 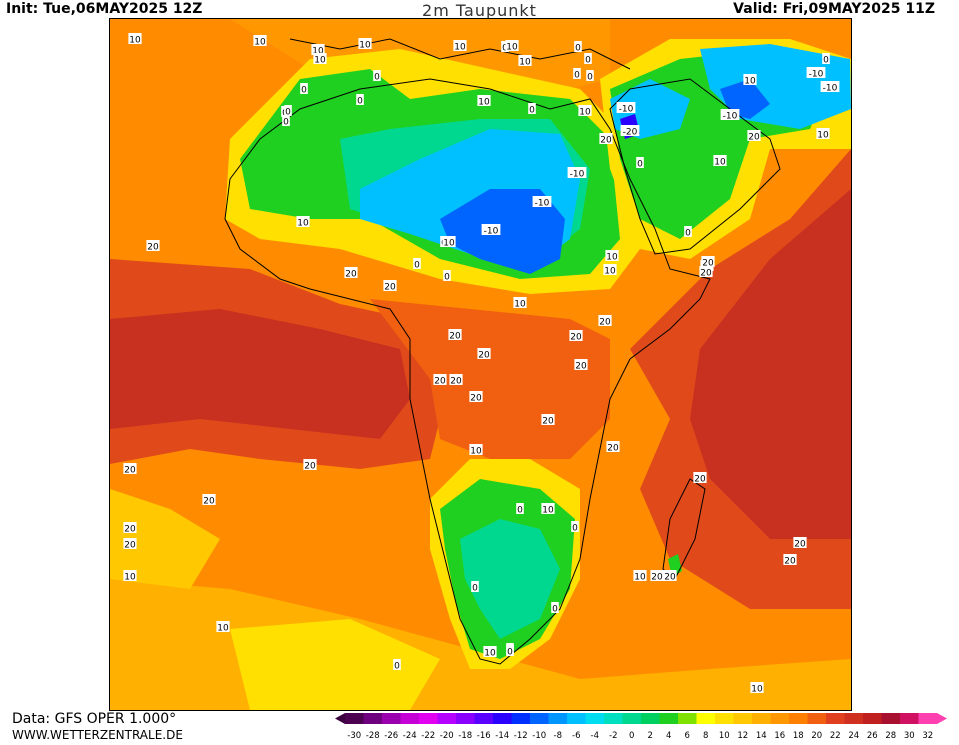 I want to click on legend-arrow-right, so click(x=942, y=718).